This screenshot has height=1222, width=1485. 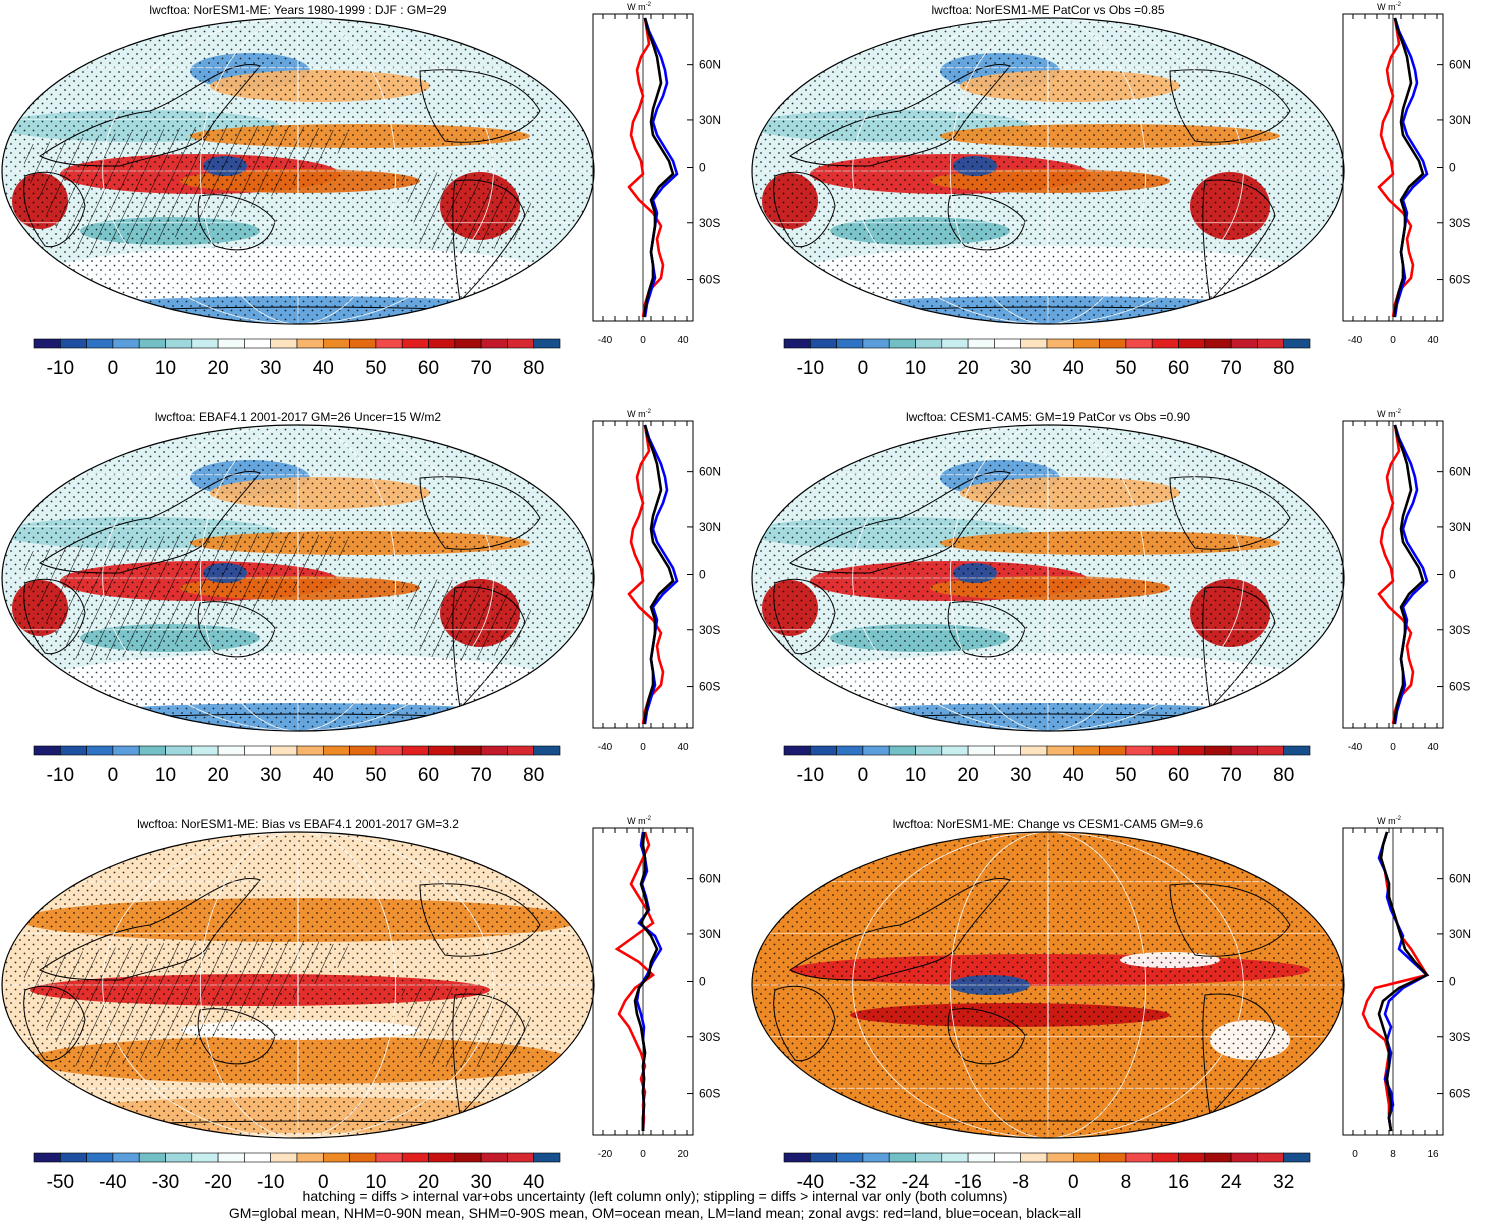 What do you see at coordinates (1460, 472) in the screenshot?
I see `latitude-label: 60N` at bounding box center [1460, 472].